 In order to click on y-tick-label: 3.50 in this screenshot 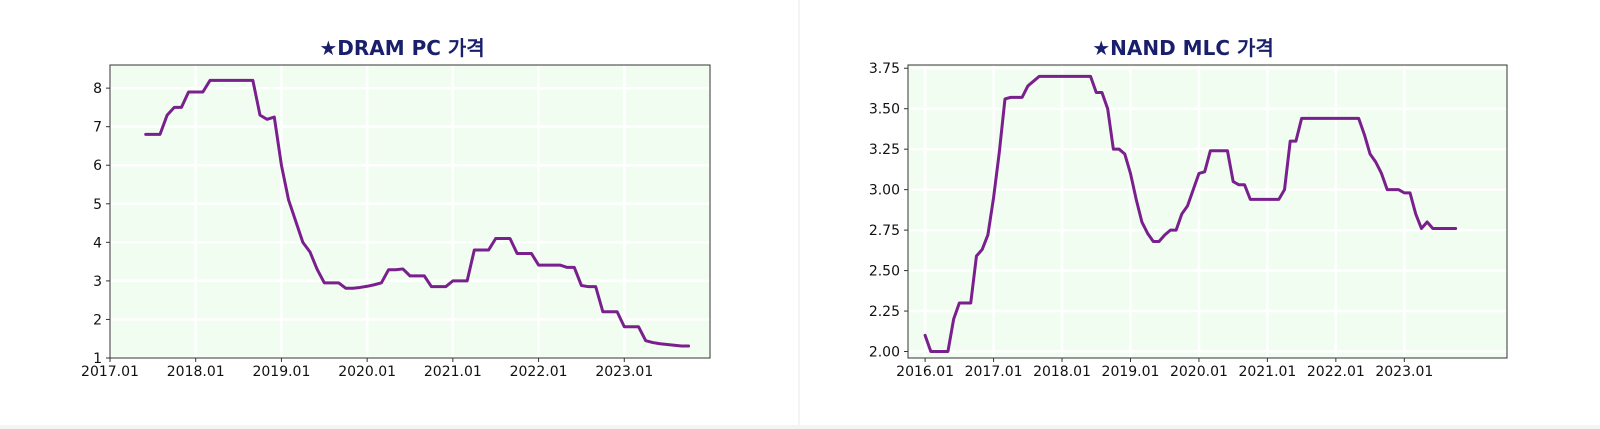, I will do `click(884, 110)`.